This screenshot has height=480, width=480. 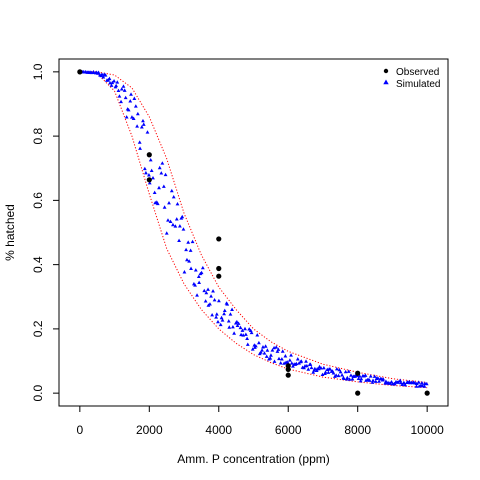 I want to click on legend: Observed Simulated, so click(x=411, y=78).